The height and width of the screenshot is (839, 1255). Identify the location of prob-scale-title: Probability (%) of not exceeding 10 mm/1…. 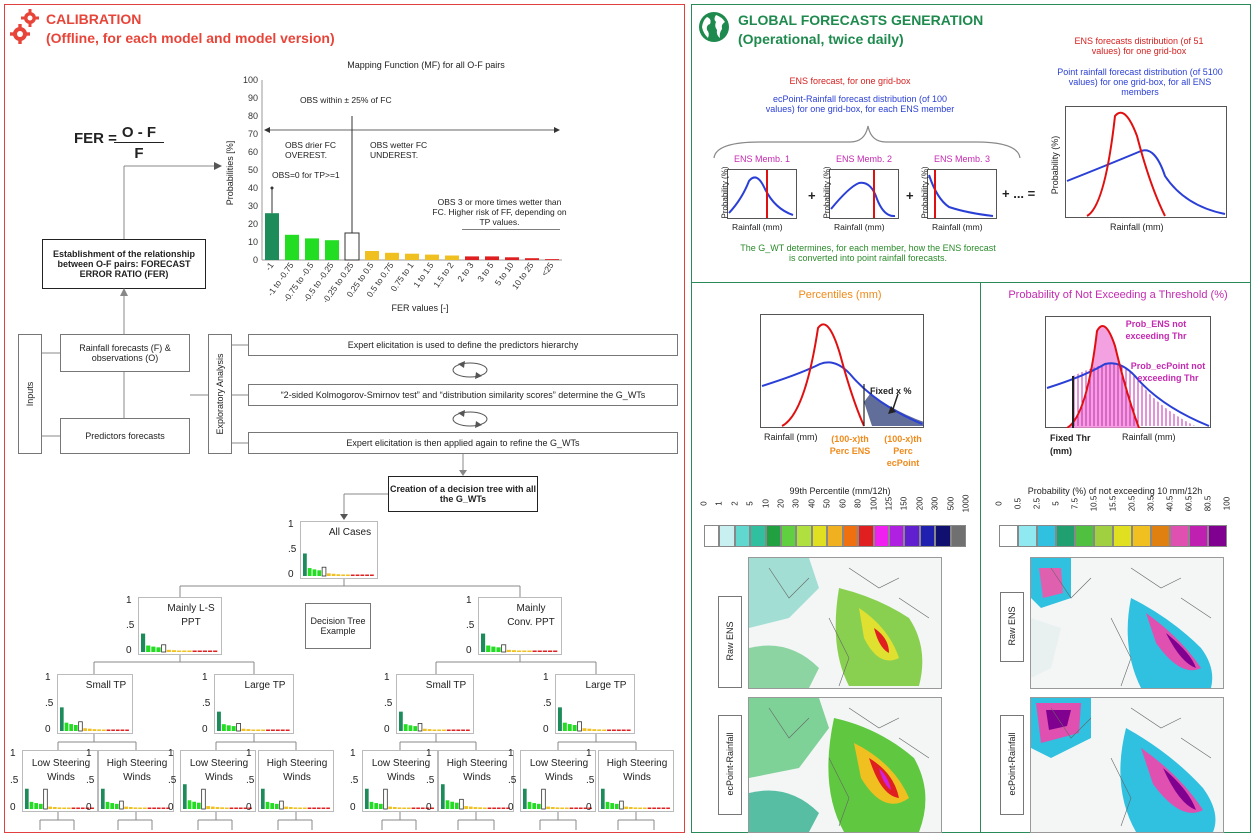
(1115, 491).